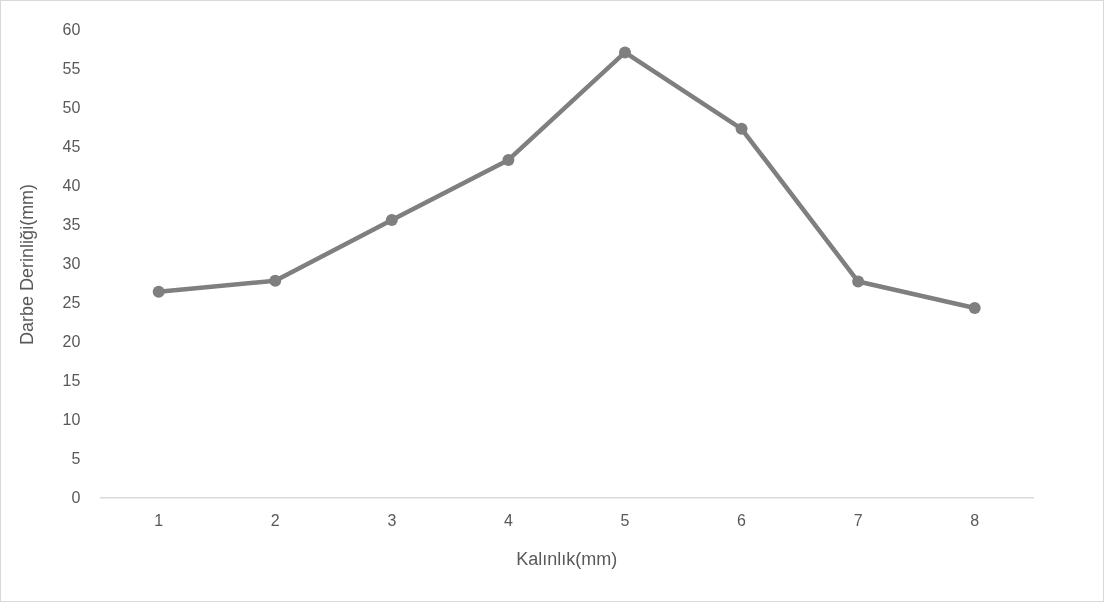 This screenshot has height=602, width=1104. Describe the element at coordinates (71, 30) in the screenshot. I see `y-tick-label: 60` at that location.